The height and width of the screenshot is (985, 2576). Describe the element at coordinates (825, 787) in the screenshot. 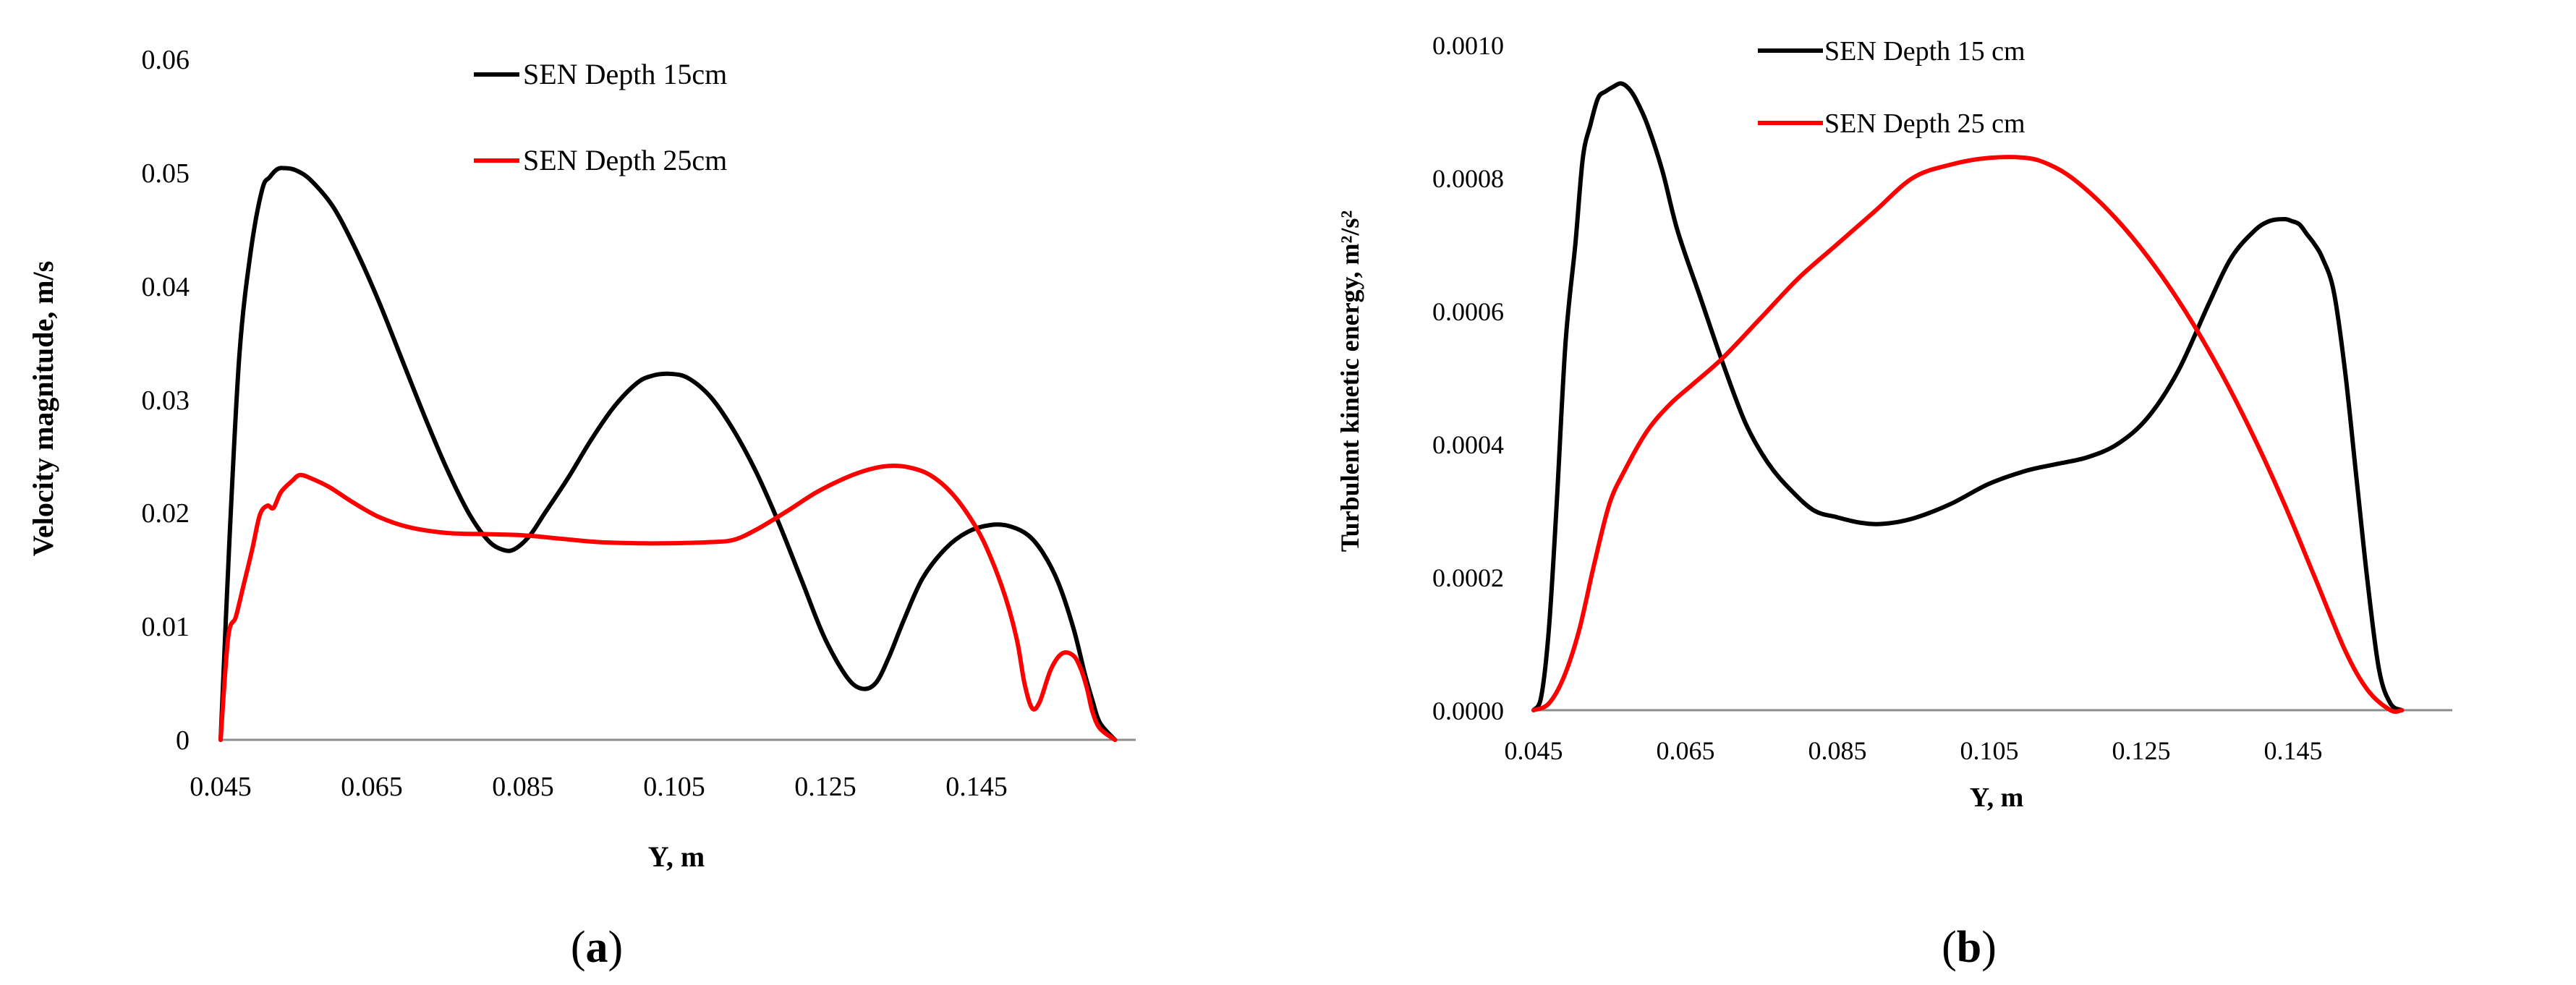

I see `panel-a-x-tick-label: 0.125` at that location.